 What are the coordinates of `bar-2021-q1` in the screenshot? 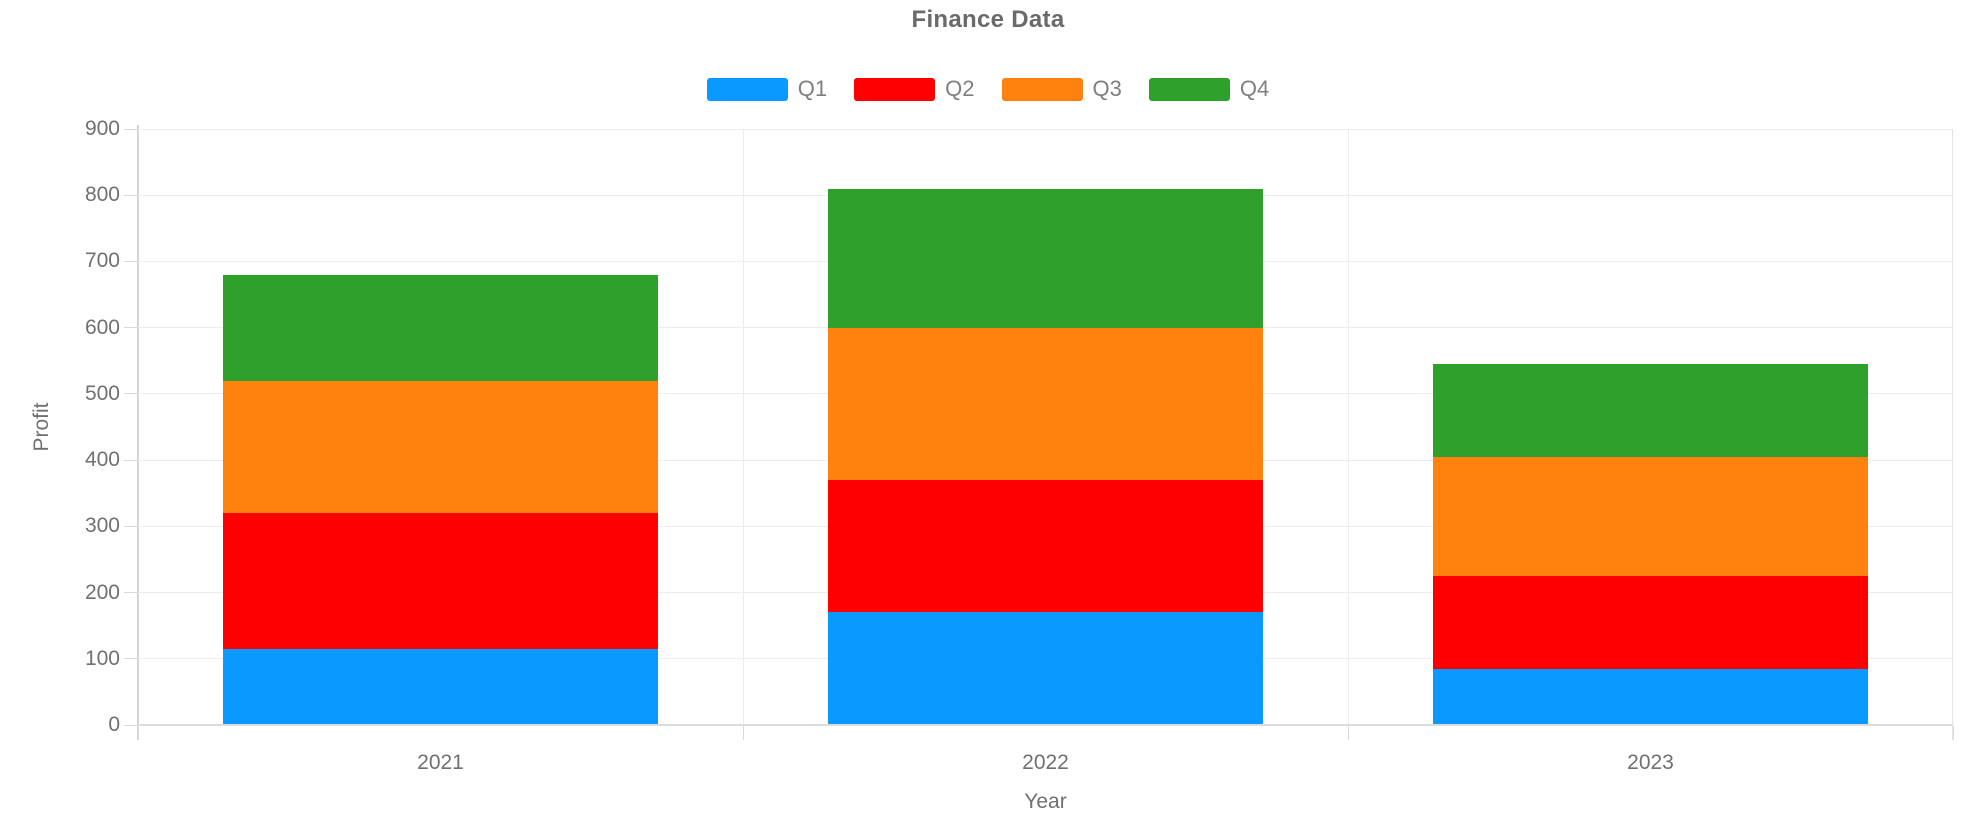 It's located at (440, 686).